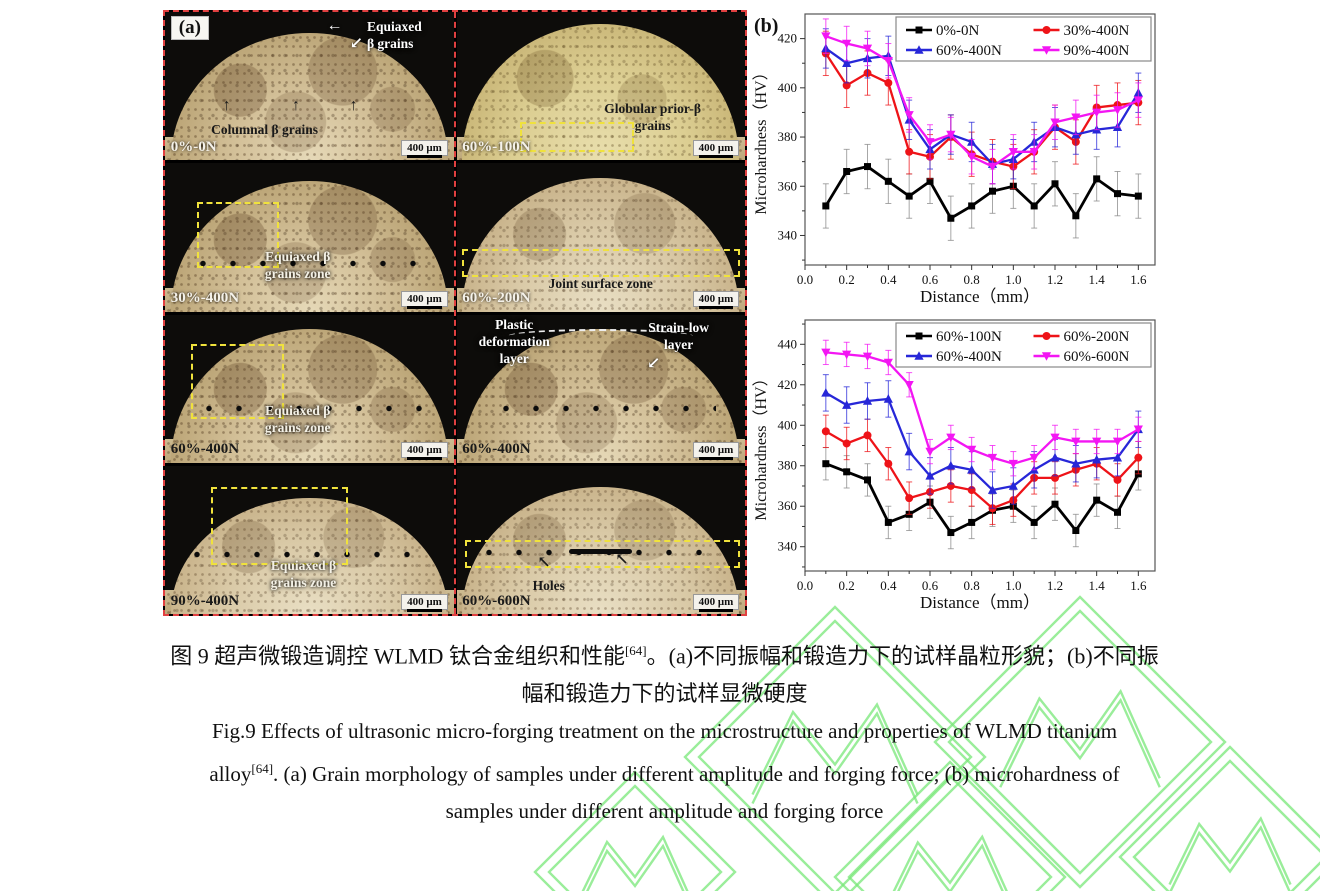  What do you see at coordinates (601, 336) in the screenshot?
I see `deformation-boundary-line` at bounding box center [601, 336].